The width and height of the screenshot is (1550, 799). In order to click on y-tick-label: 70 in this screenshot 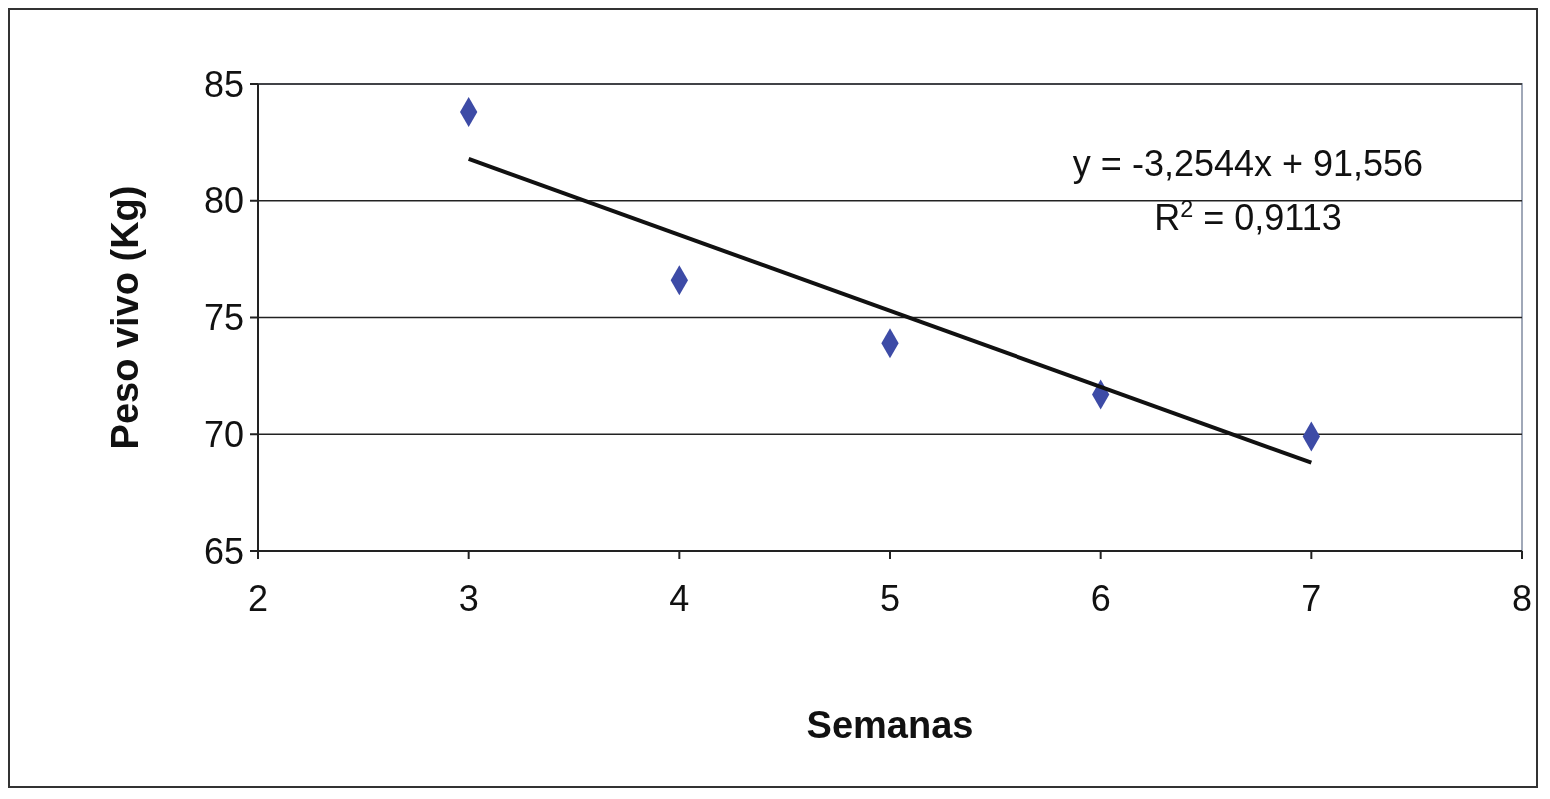, I will do `click(223, 434)`.